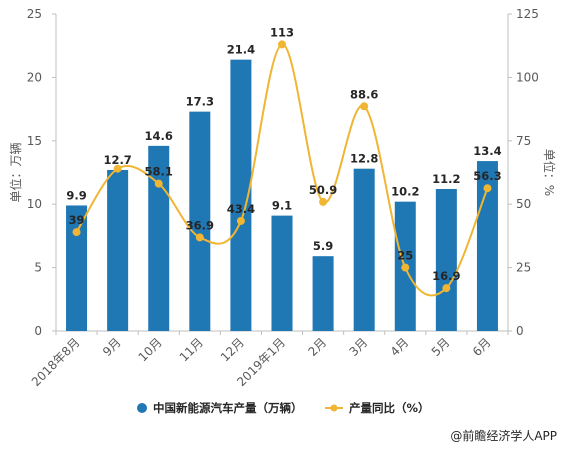  I want to click on y2-tick-label: 0, so click(520, 331).